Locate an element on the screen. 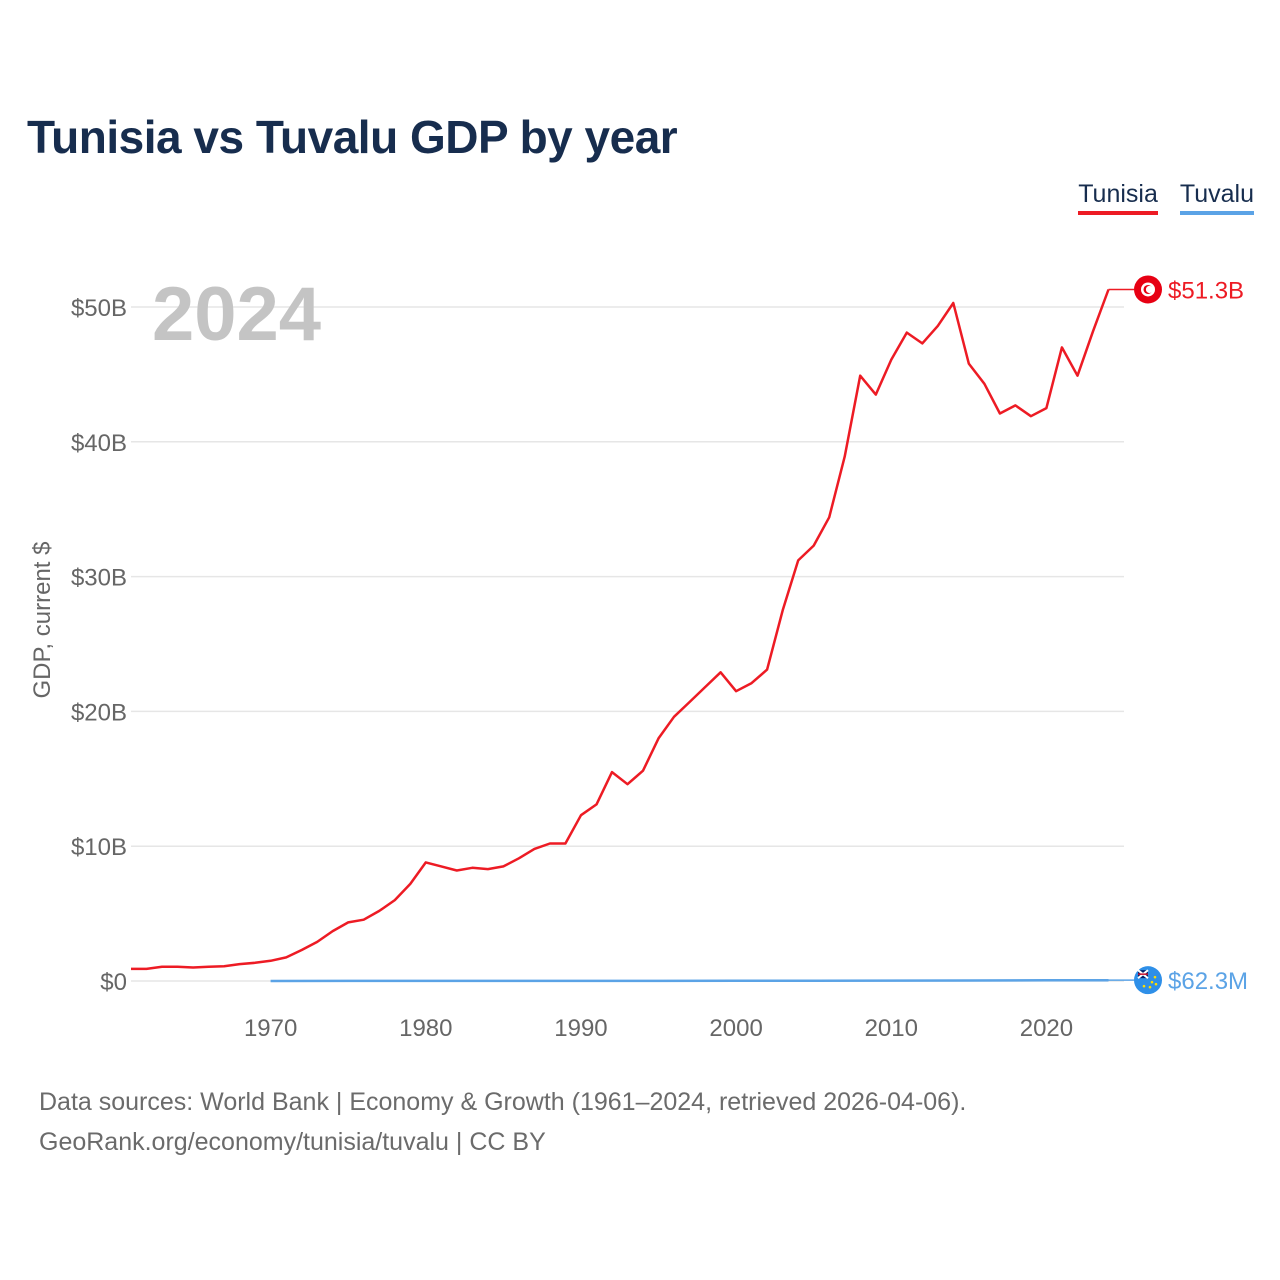 Image resolution: width=1280 pixels, height=1280 pixels. y-tick-label: $30B is located at coordinates (99, 578).